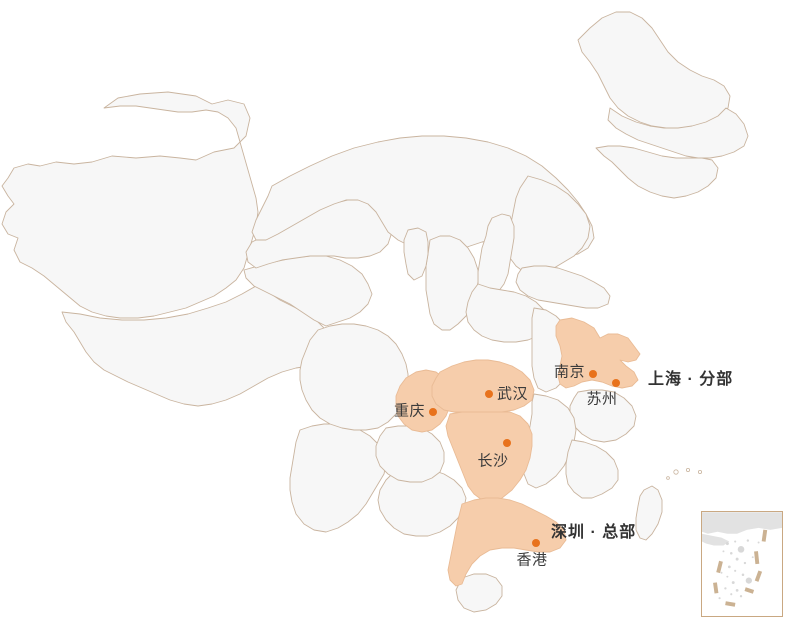 Image resolution: width=788 pixels, height=622 pixels. Describe the element at coordinates (598, 353) in the screenshot. I see `province-jiangsu-highlight` at that location.